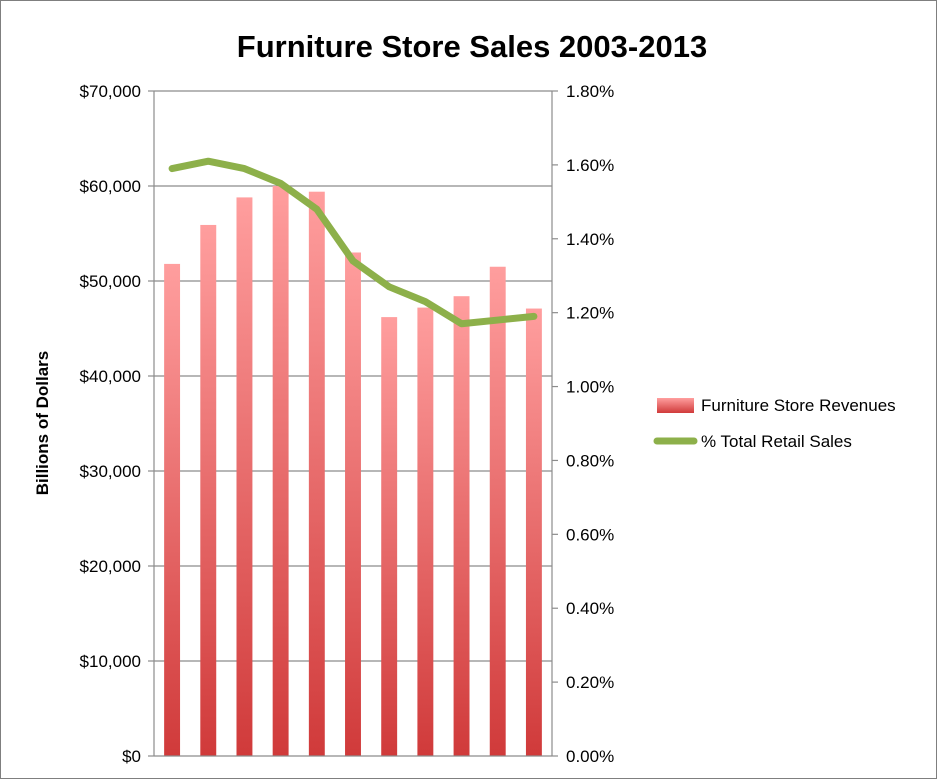 Image resolution: width=937 pixels, height=780 pixels. I want to click on bar-2006, so click(281, 471).